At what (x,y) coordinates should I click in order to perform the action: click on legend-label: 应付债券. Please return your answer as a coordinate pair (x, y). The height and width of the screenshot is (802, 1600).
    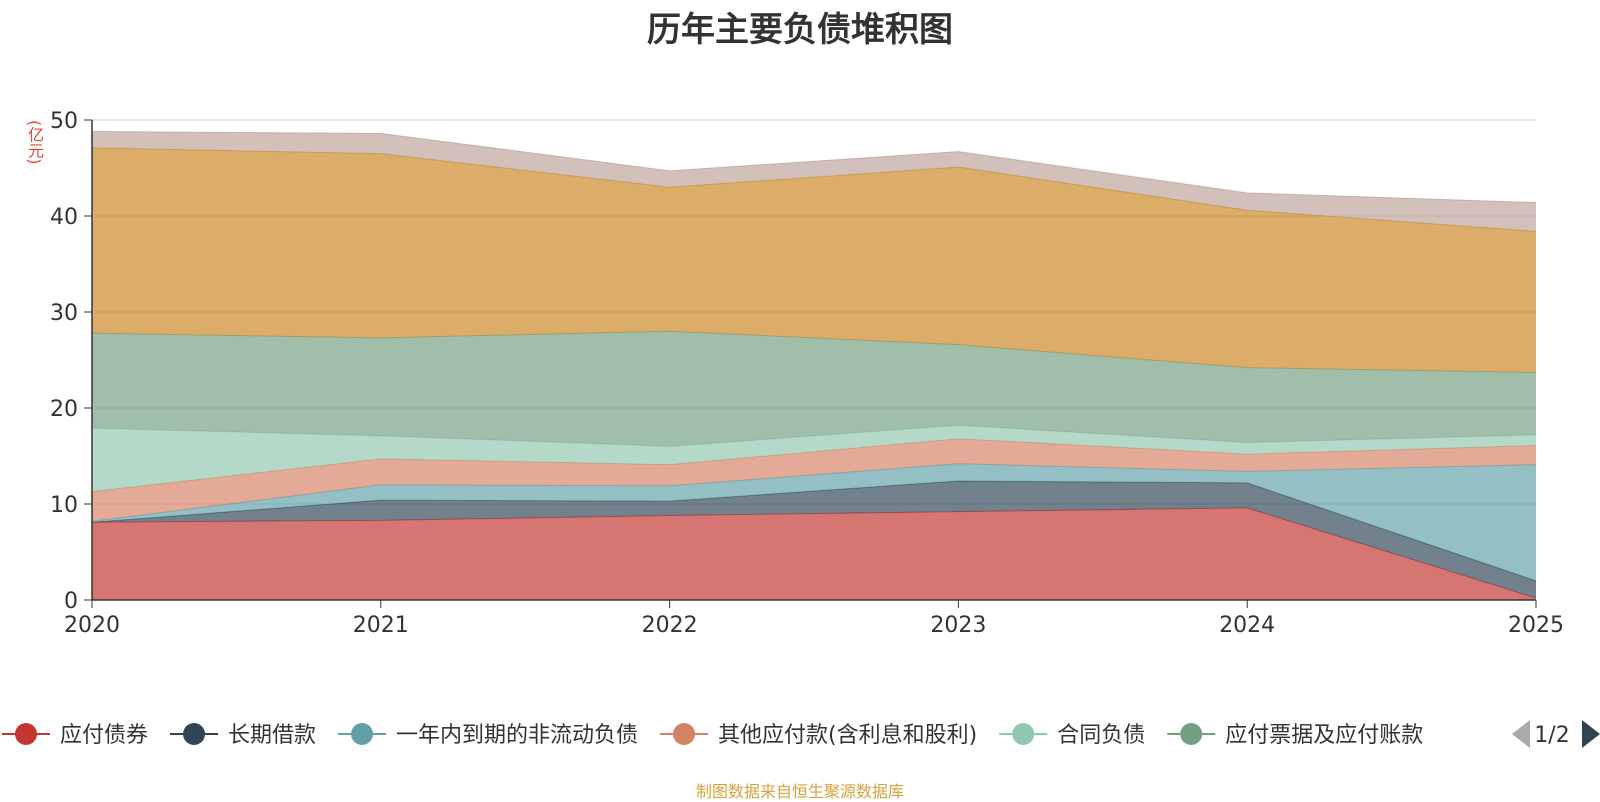
    Looking at the image, I should click on (104, 735).